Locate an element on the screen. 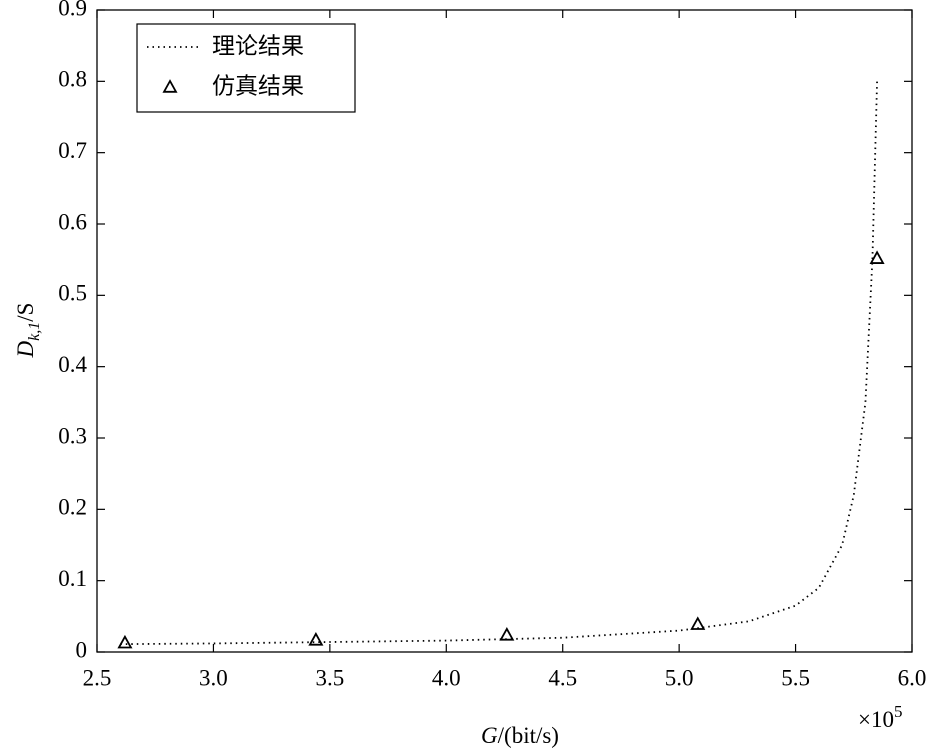 The height and width of the screenshot is (754, 926). legend-box is located at coordinates (246, 68).